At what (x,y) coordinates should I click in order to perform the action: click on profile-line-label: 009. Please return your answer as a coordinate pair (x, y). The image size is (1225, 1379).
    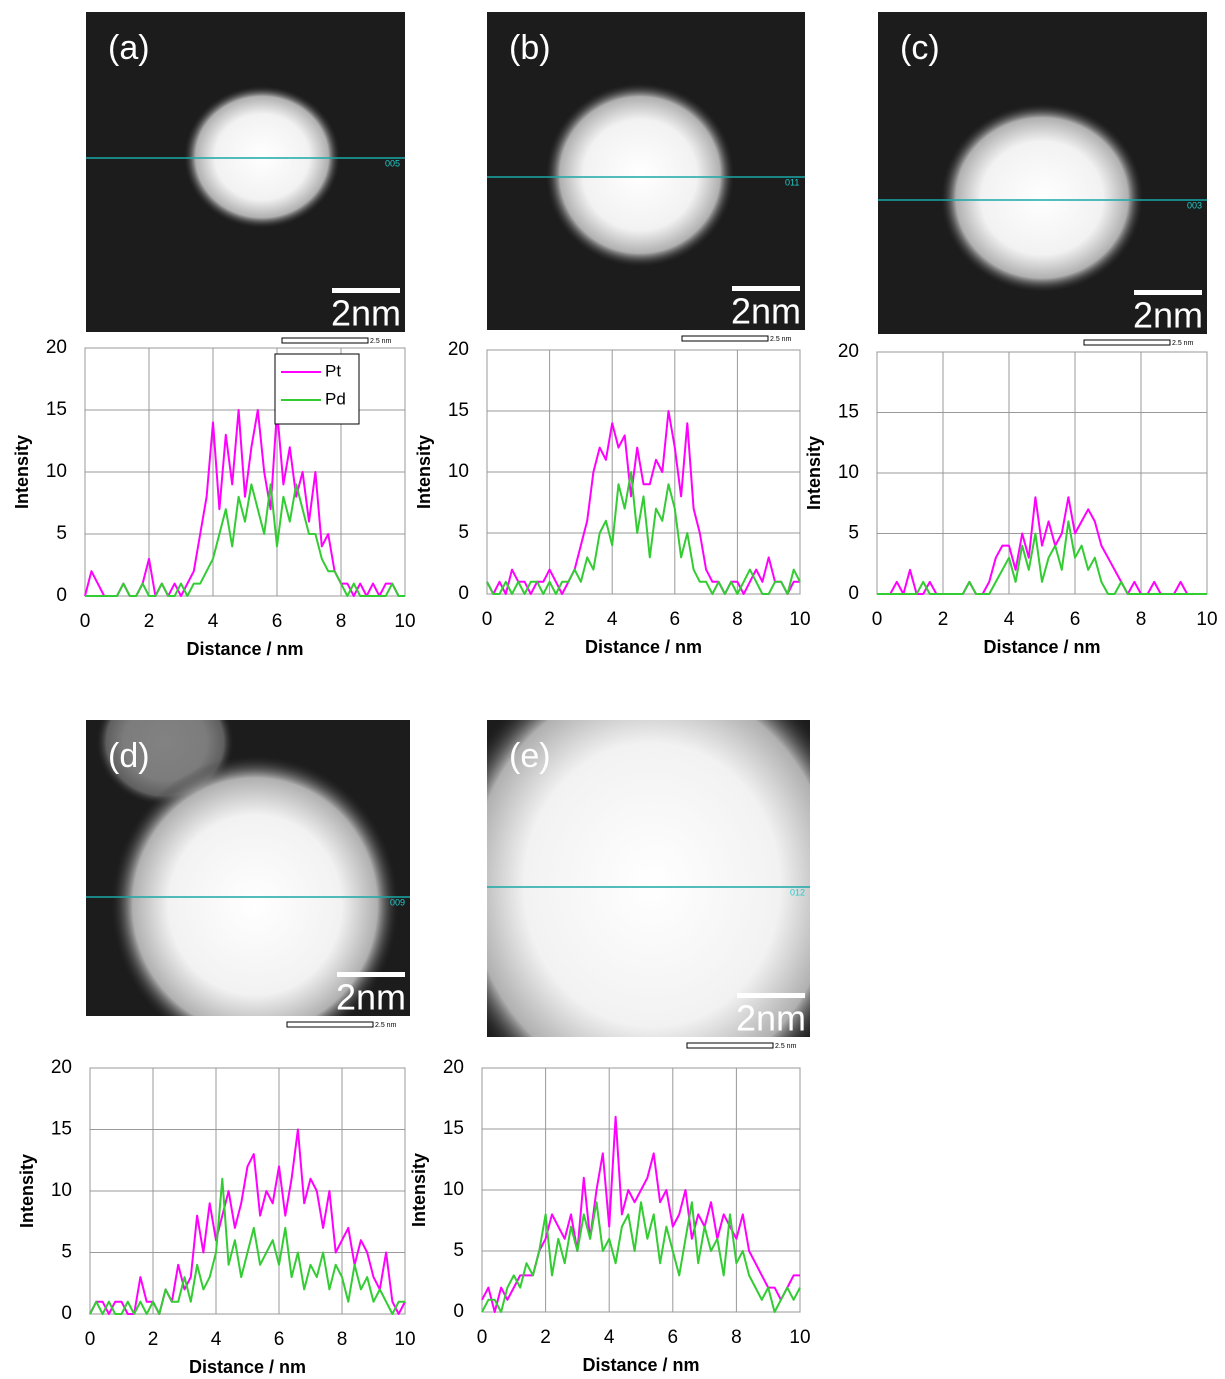
    Looking at the image, I should click on (397, 902).